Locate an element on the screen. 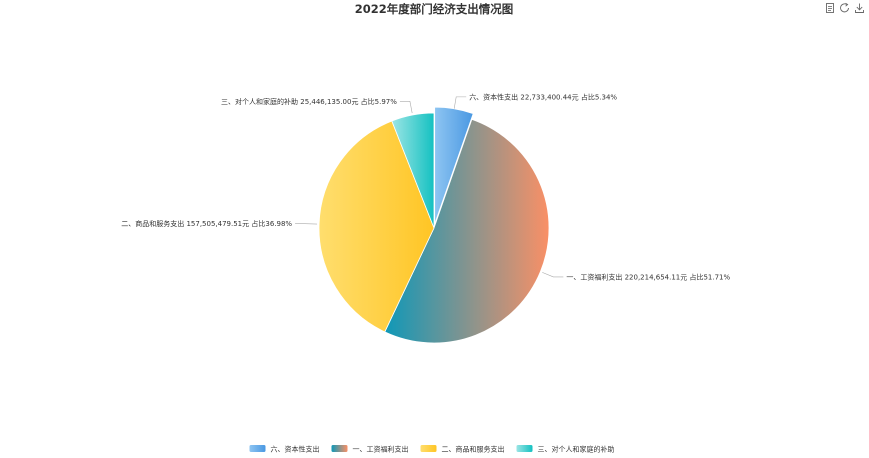 This screenshot has height=458, width=869. legend-item: 六、资本性支出 is located at coordinates (284, 449).